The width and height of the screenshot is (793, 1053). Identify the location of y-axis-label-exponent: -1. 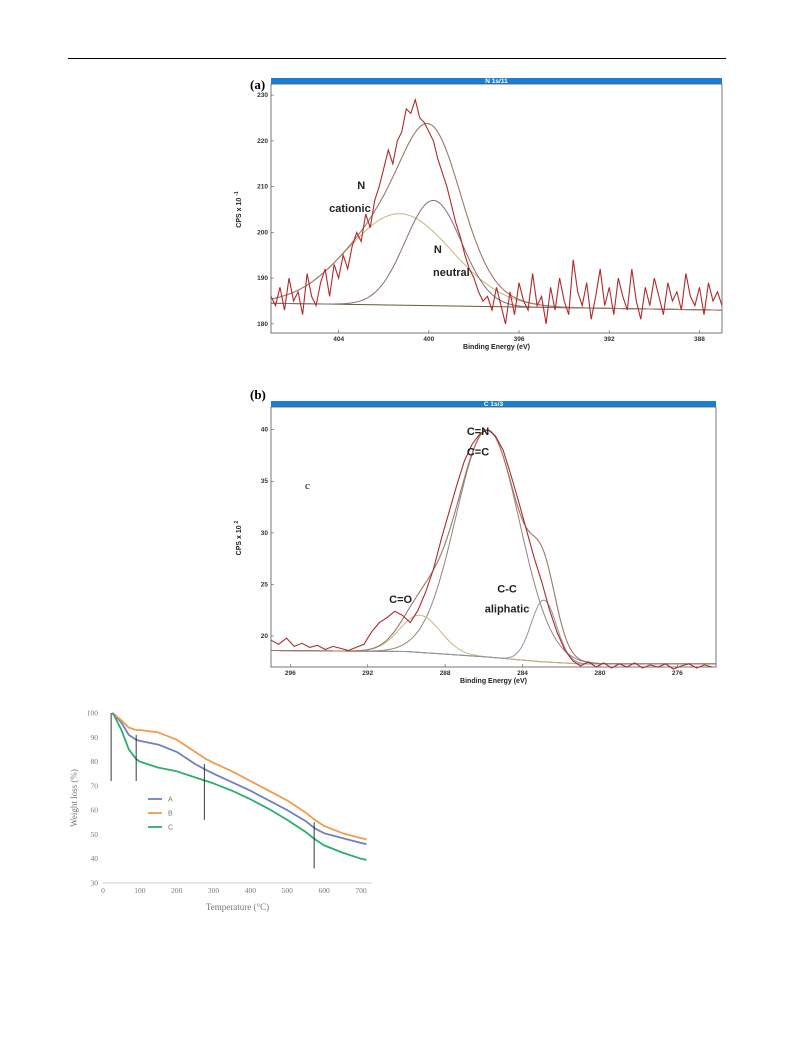
(237, 193).